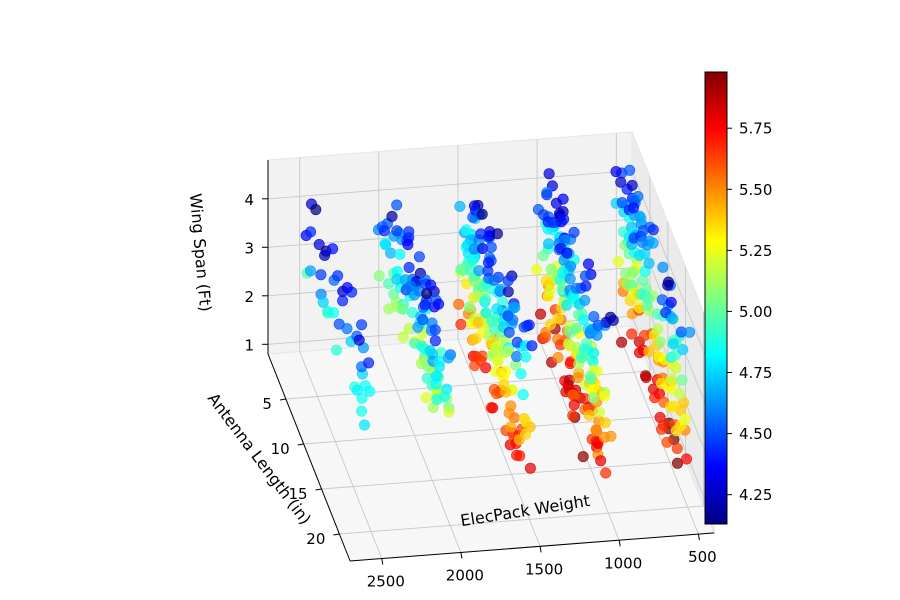  Describe the element at coordinates (249, 248) in the screenshot. I see `z-tick-label: 3` at that location.